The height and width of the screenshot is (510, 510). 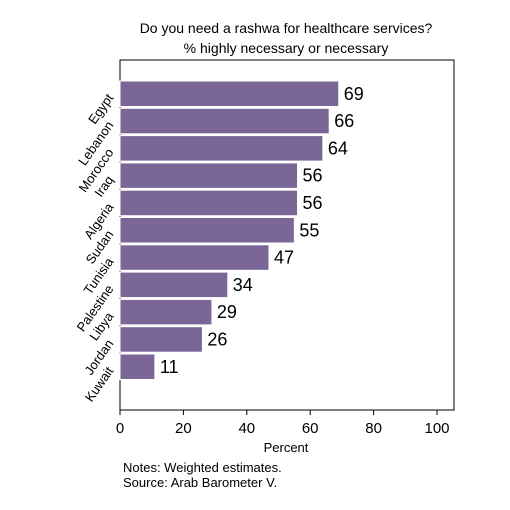 What do you see at coordinates (209, 175) in the screenshot?
I see `bar-iraq` at bounding box center [209, 175].